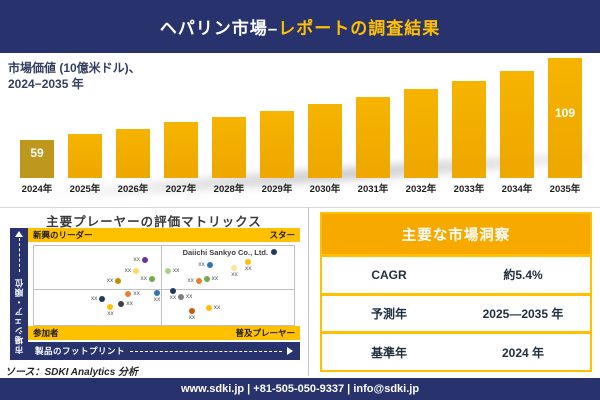 The height and width of the screenshot is (400, 600). Describe the element at coordinates (300, 26) in the screenshot. I see `report-title-bar: ヘパリン市場– レポートの調査結果` at that location.